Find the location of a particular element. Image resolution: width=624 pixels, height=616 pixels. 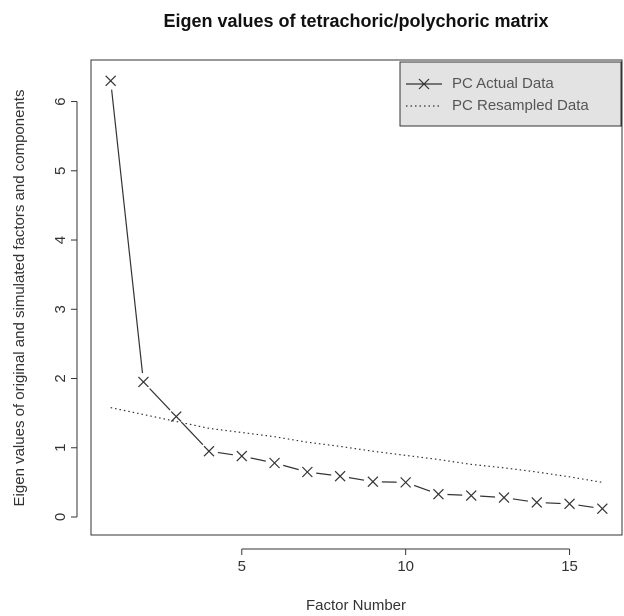

x-tick-label: 10 is located at coordinates (405, 566).